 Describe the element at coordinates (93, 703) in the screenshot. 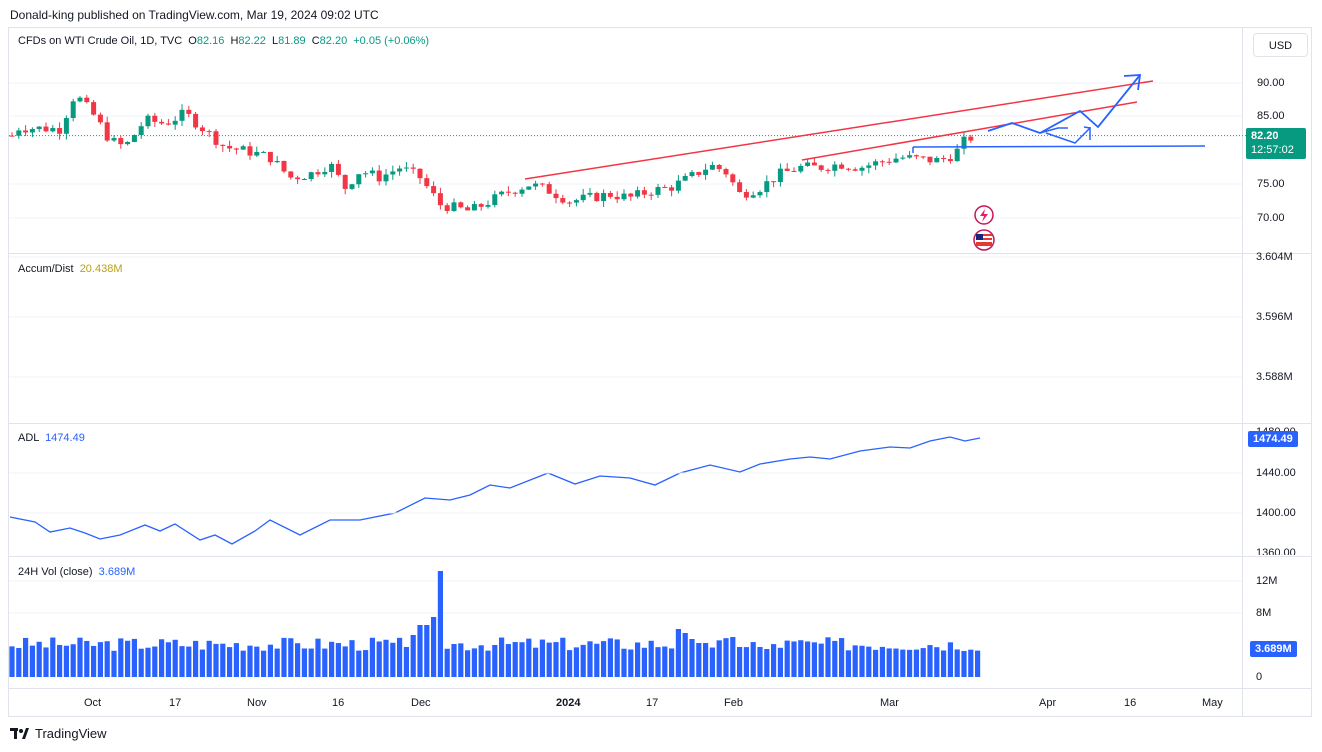

I see `time-axis-label: Oct` at that location.